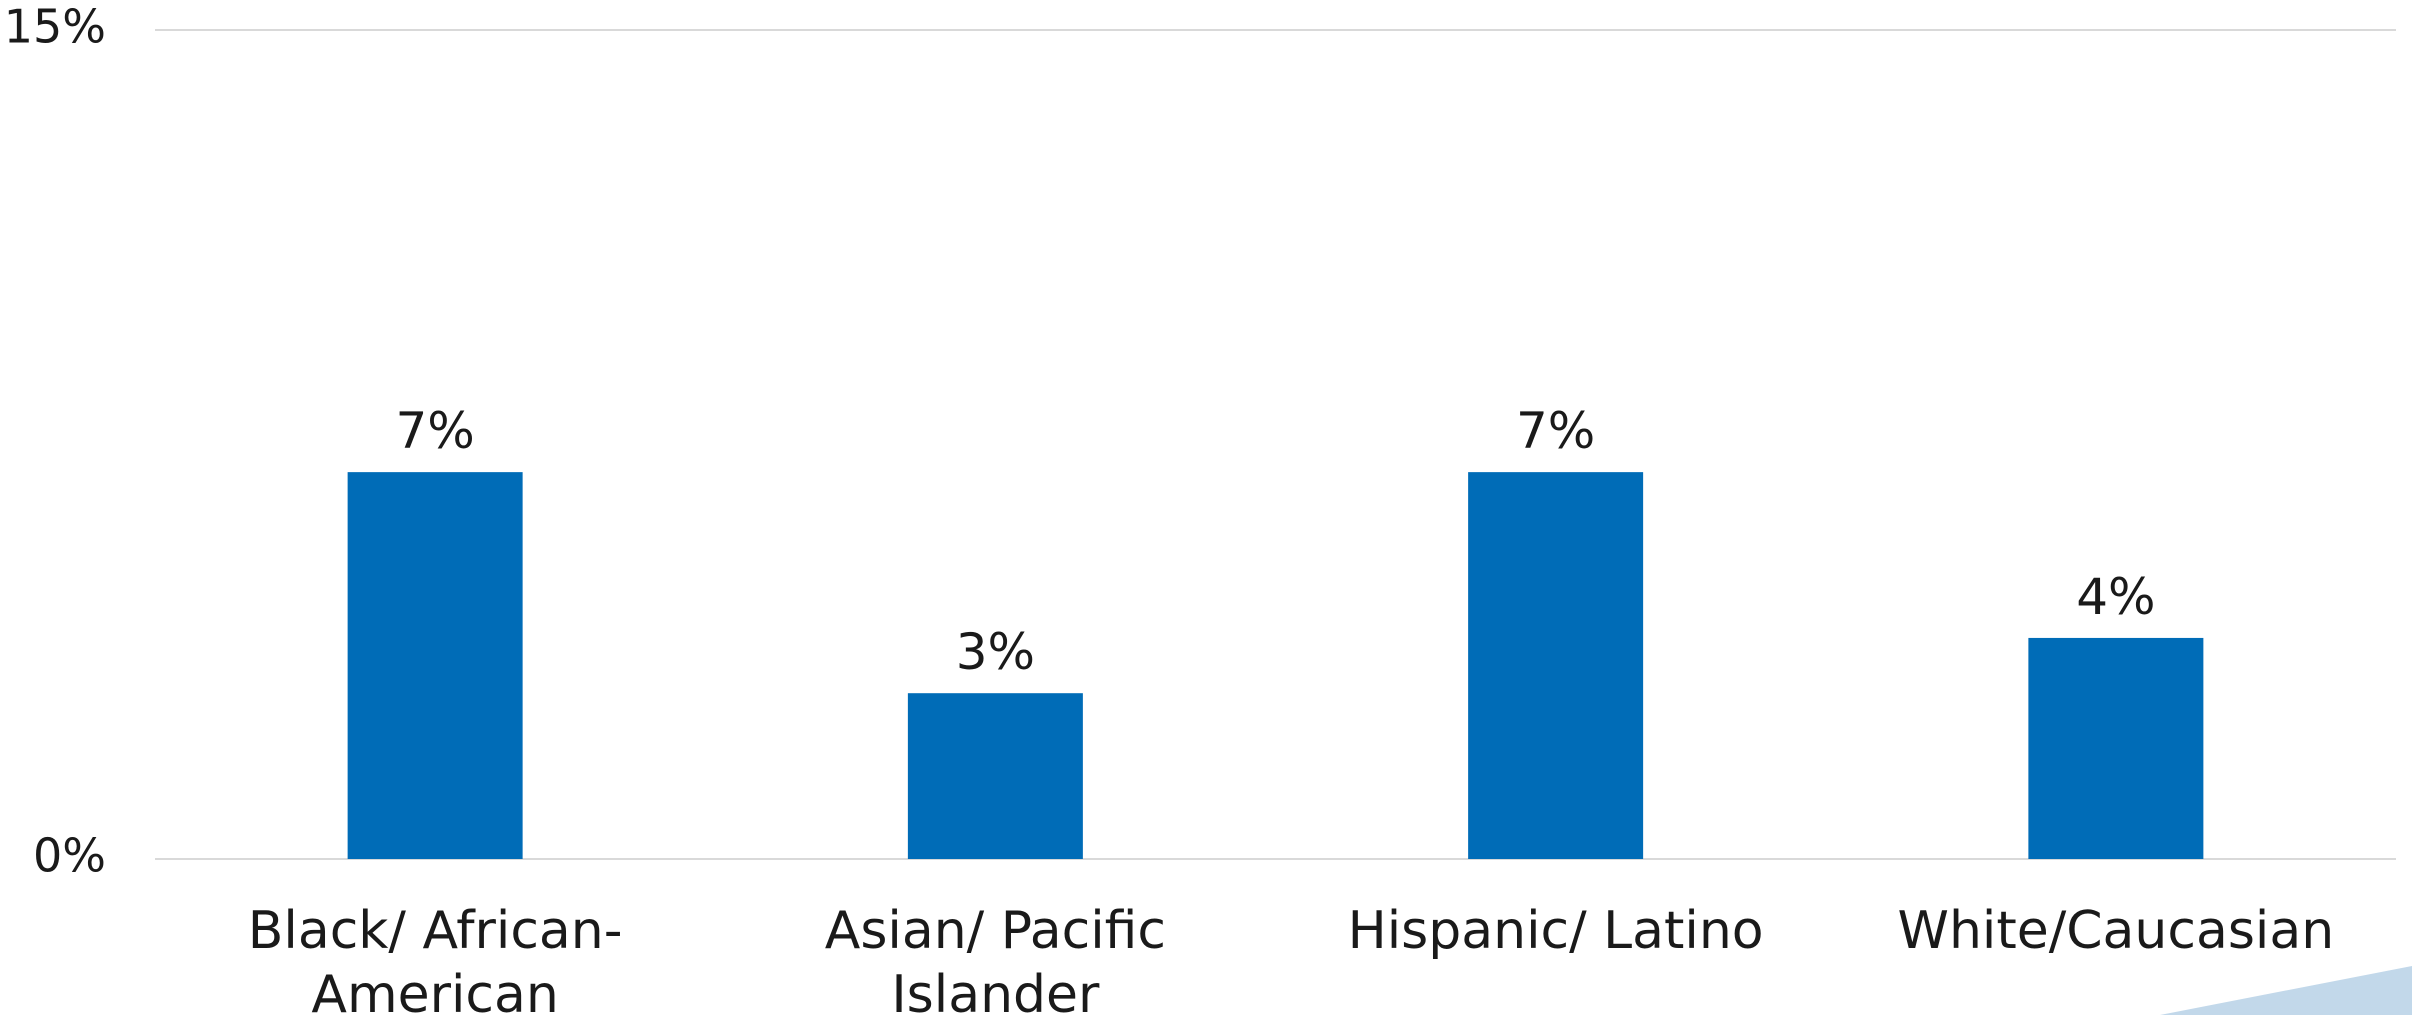 This screenshot has width=2412, height=1015. I want to click on x-tick-label-line: Black/ African-, so click(435, 931).